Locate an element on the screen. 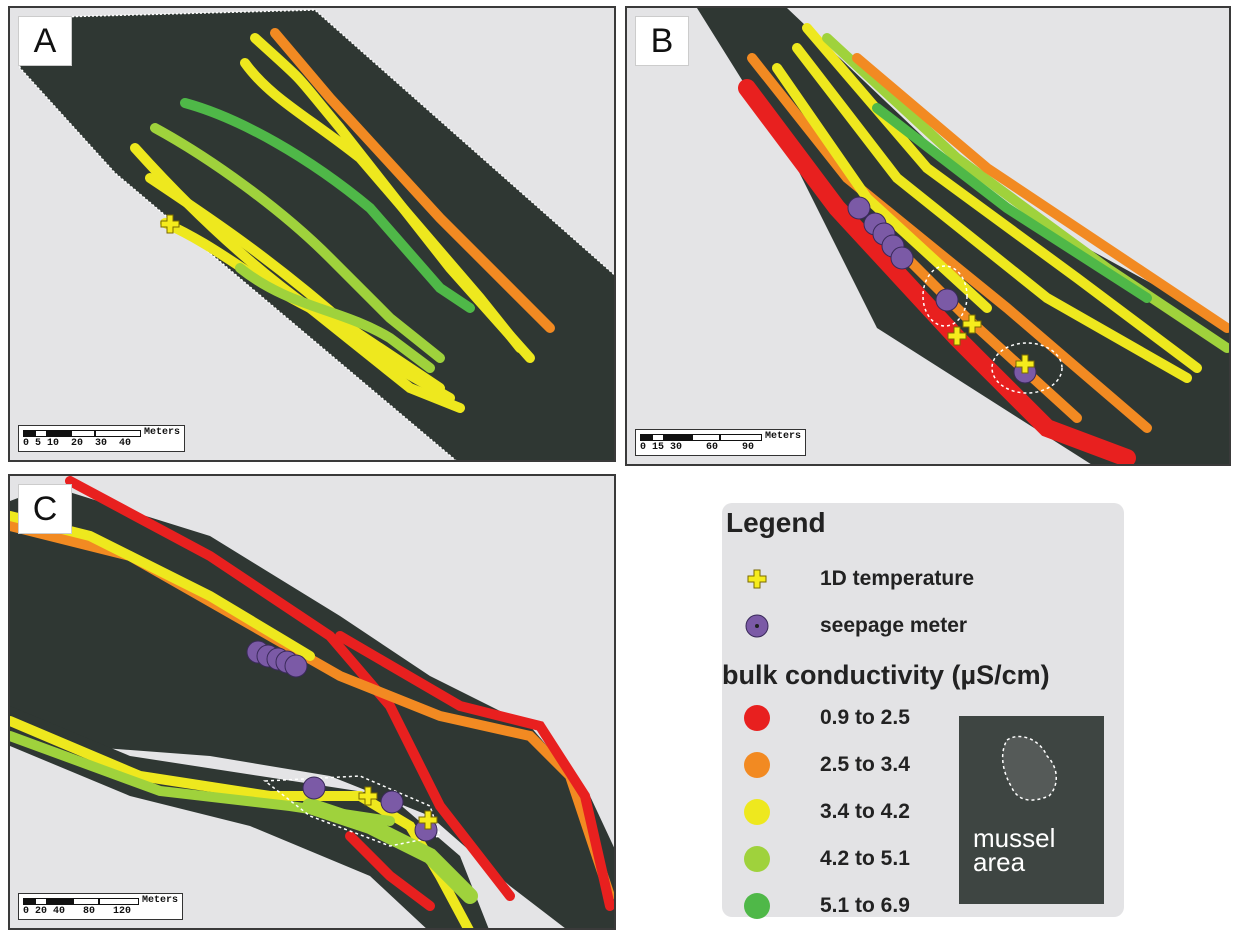 Image resolution: width=1239 pixels, height=932 pixels. survey-tracks is located at coordinates (342, 220).